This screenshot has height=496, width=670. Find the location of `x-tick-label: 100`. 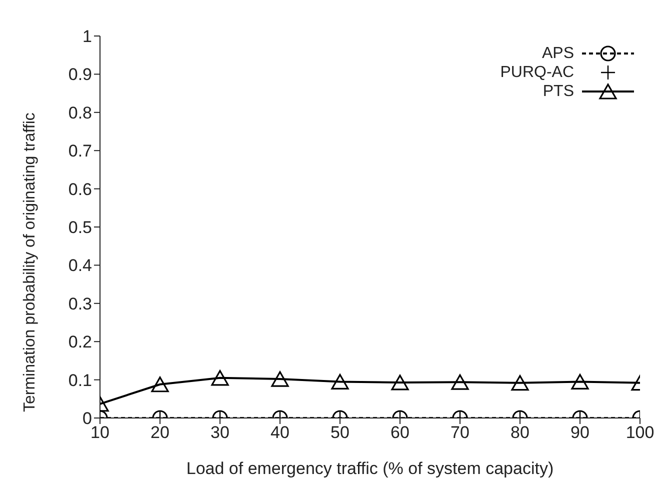

x-tick-label: 100 is located at coordinates (640, 432).